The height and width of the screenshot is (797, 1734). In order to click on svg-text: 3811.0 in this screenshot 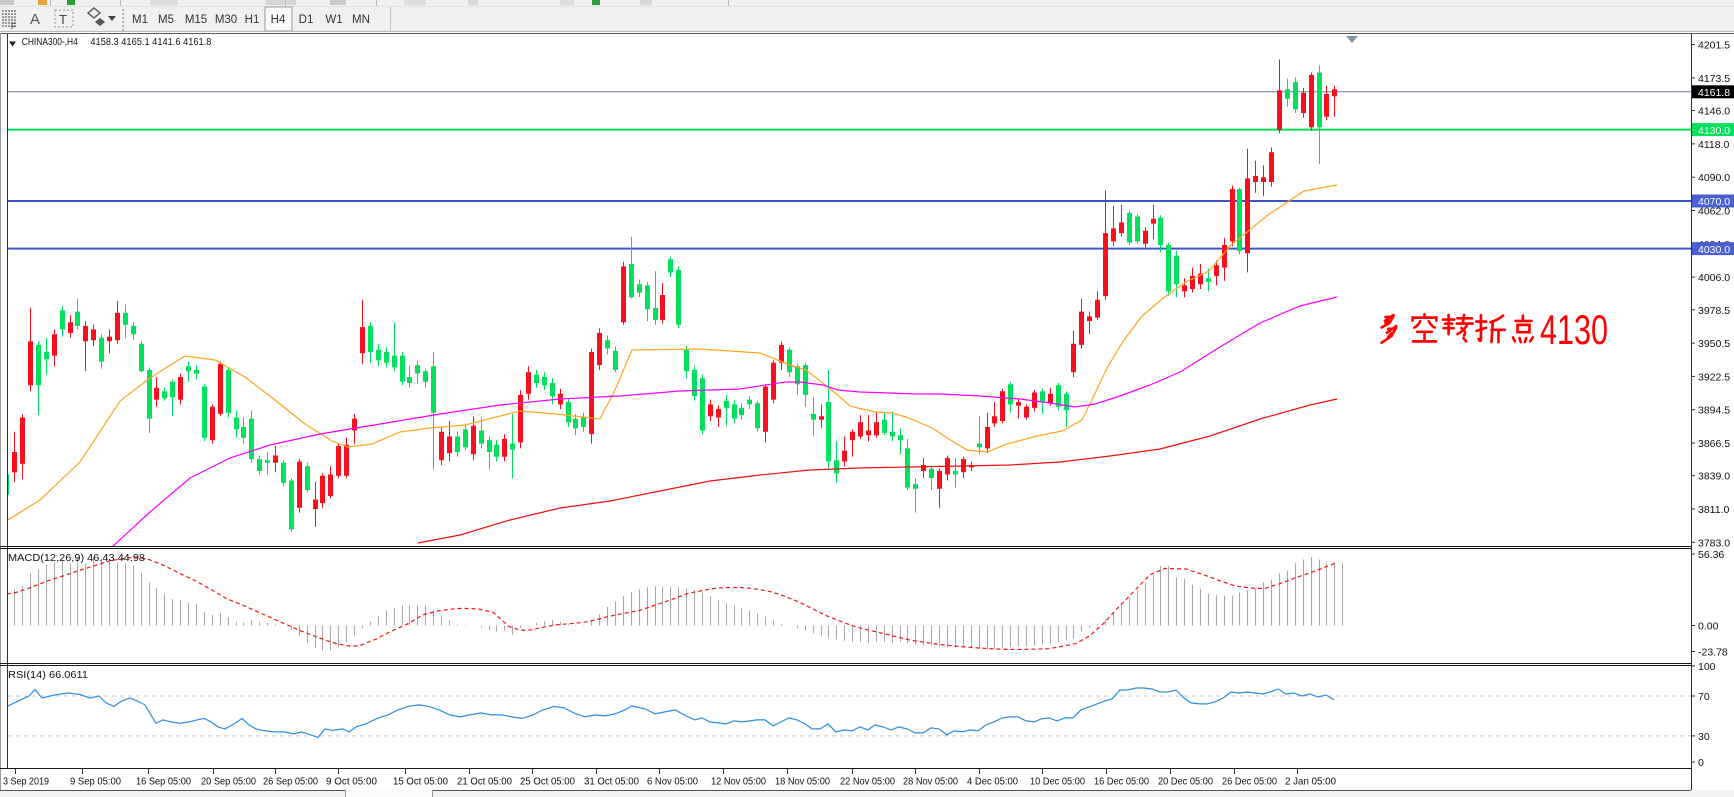, I will do `click(1713, 510)`.